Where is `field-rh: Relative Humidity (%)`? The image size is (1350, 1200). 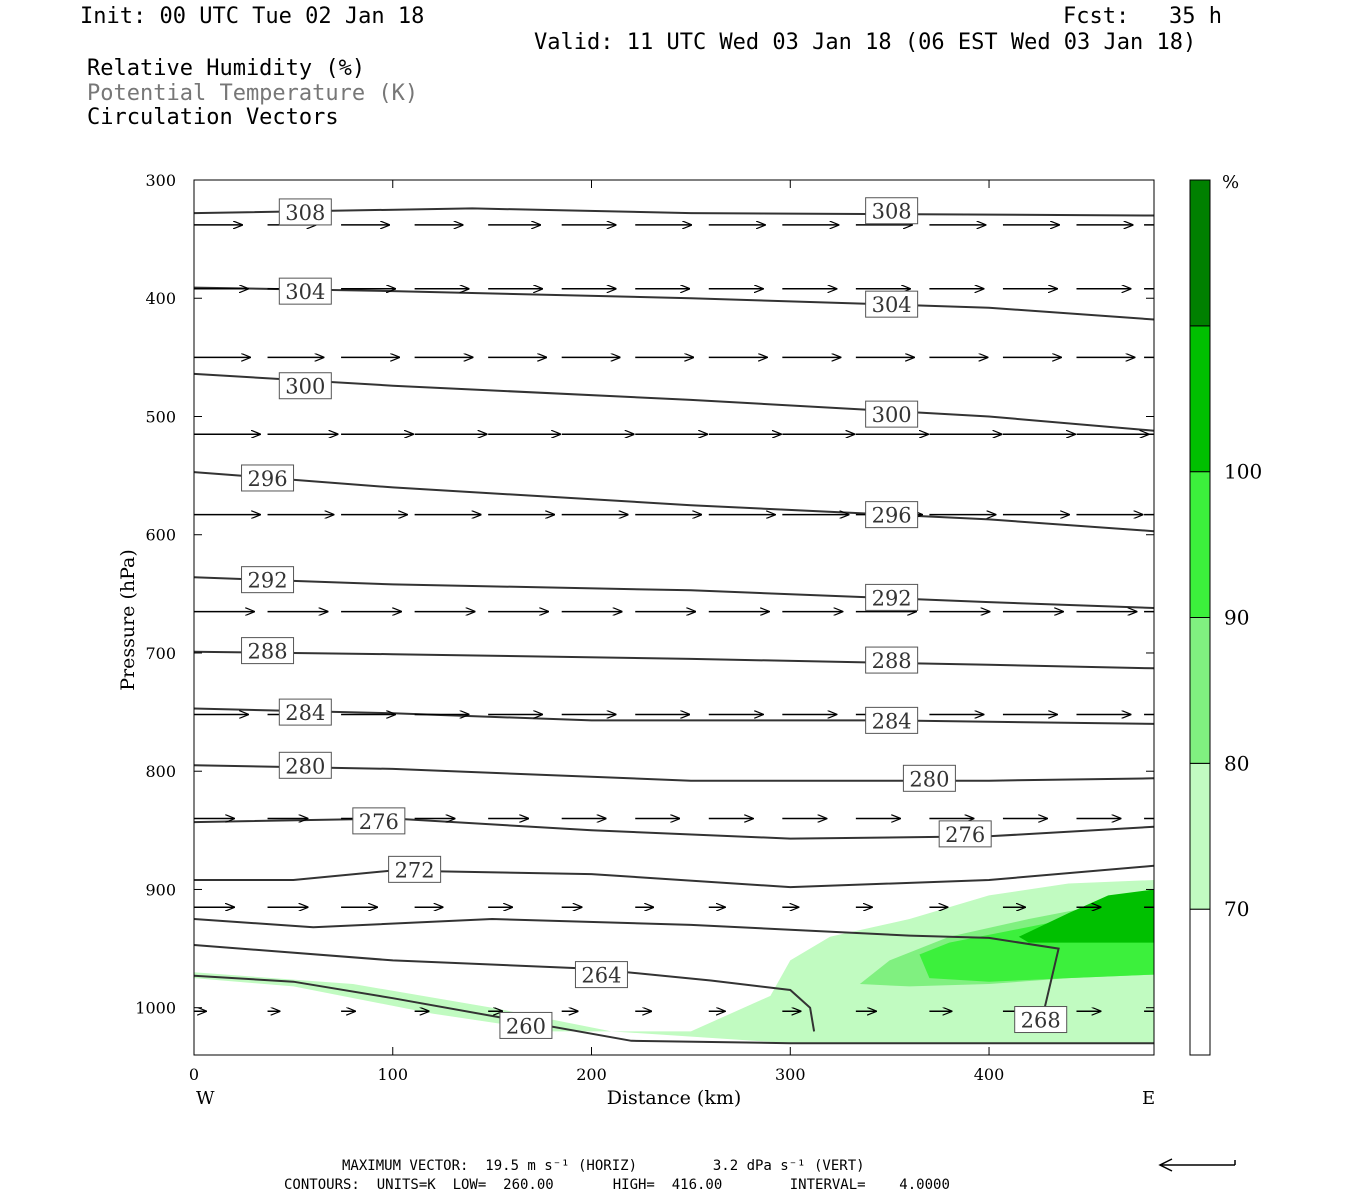
field-rh: Relative Humidity (%) is located at coordinates (226, 68).